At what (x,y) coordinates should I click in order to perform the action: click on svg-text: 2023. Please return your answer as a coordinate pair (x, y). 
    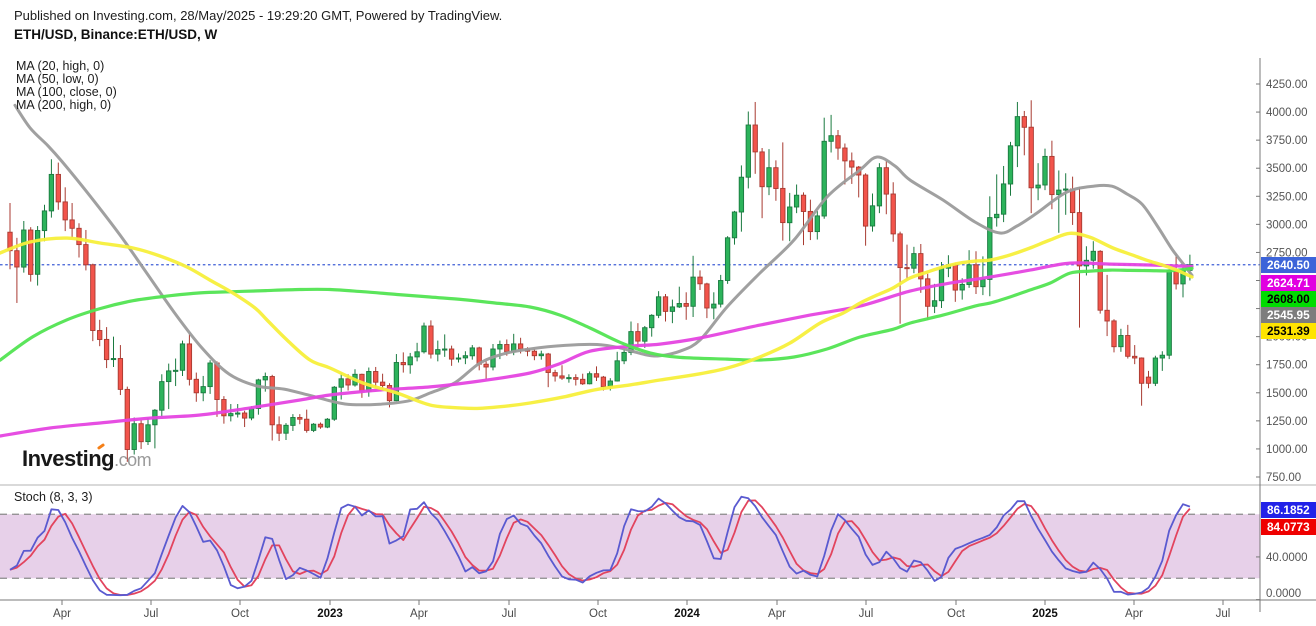
    Looking at the image, I should click on (330, 614).